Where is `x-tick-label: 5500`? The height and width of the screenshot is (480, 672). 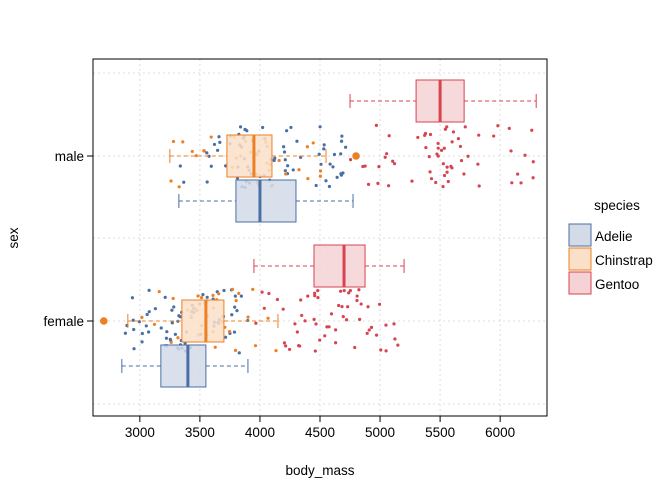
x-tick-label: 5500 is located at coordinates (440, 432).